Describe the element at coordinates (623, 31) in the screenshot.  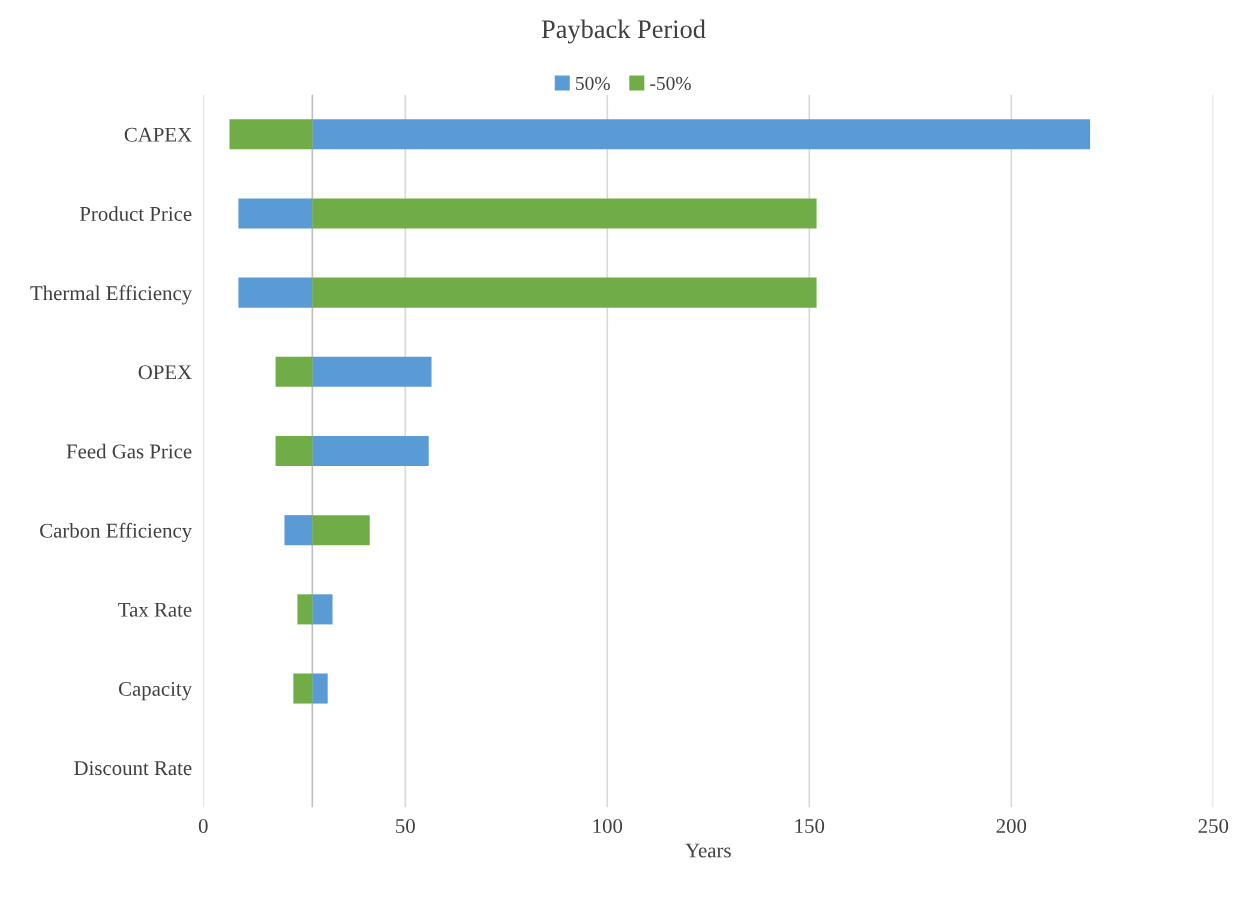
I see `chart-title: Payback Period` at that location.